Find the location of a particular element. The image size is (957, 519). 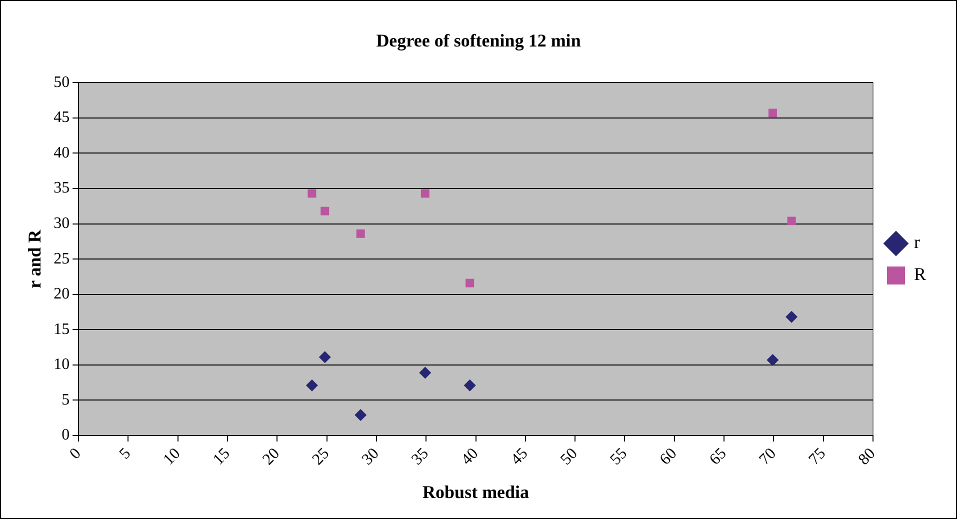

y-tick-label: 20 is located at coordinates (62, 294).